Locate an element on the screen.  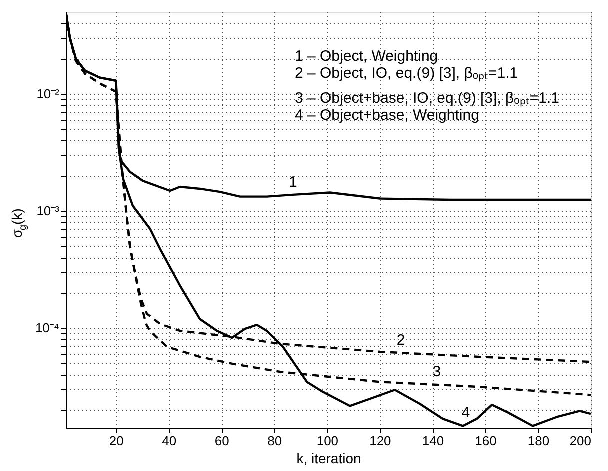
annotation: 1 – Object, Weighting is located at coordinates (366, 56).